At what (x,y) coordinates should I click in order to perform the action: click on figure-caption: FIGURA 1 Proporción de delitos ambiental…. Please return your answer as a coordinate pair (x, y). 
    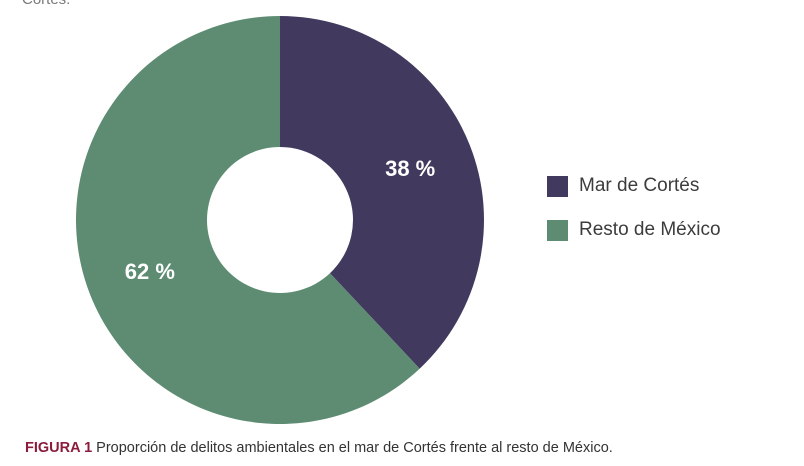
    Looking at the image, I should click on (319, 448).